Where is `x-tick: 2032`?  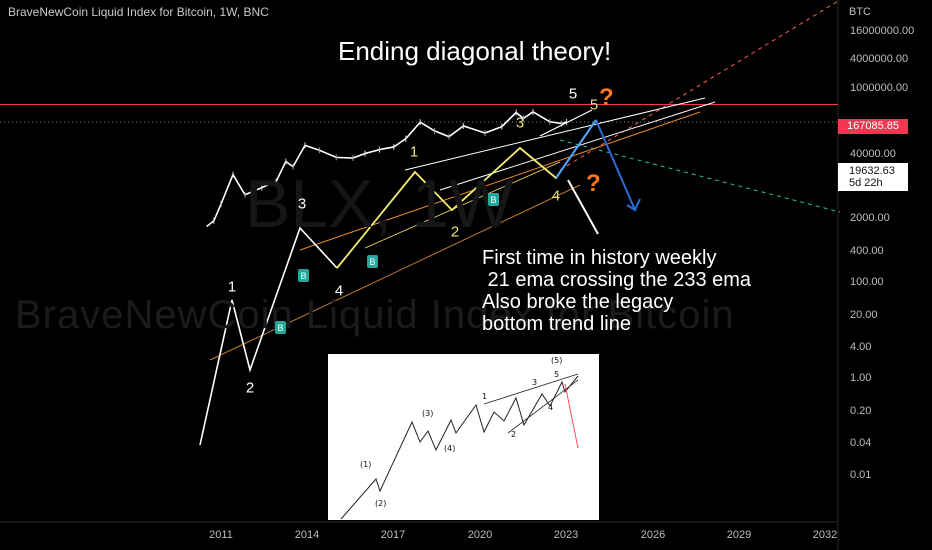
x-tick: 2032 is located at coordinates (825, 535).